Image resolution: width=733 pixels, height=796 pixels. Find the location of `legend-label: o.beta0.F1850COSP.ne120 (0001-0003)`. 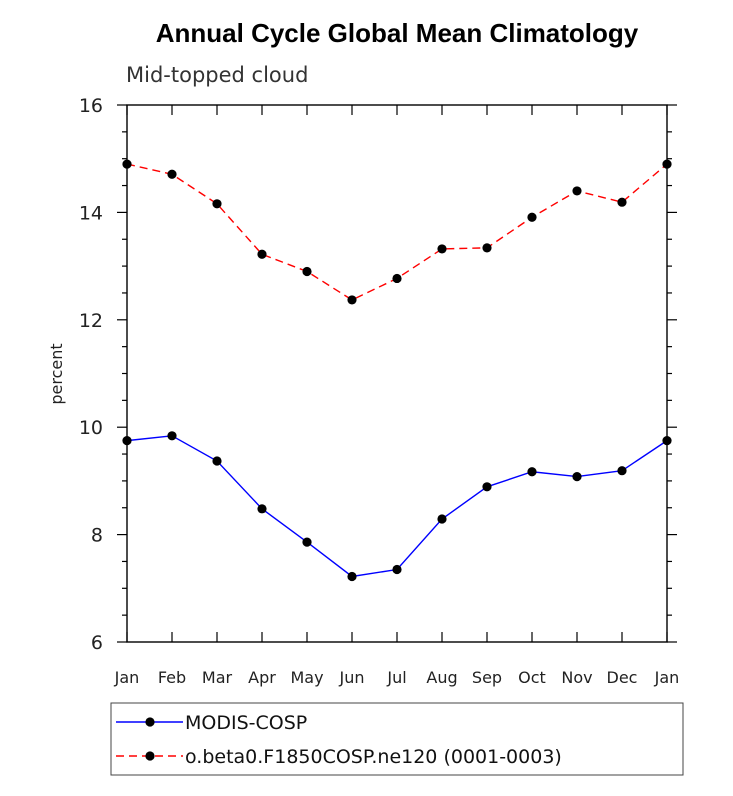

legend-label: o.beta0.F1850COSP.ne120 (0001-0003) is located at coordinates (373, 757).